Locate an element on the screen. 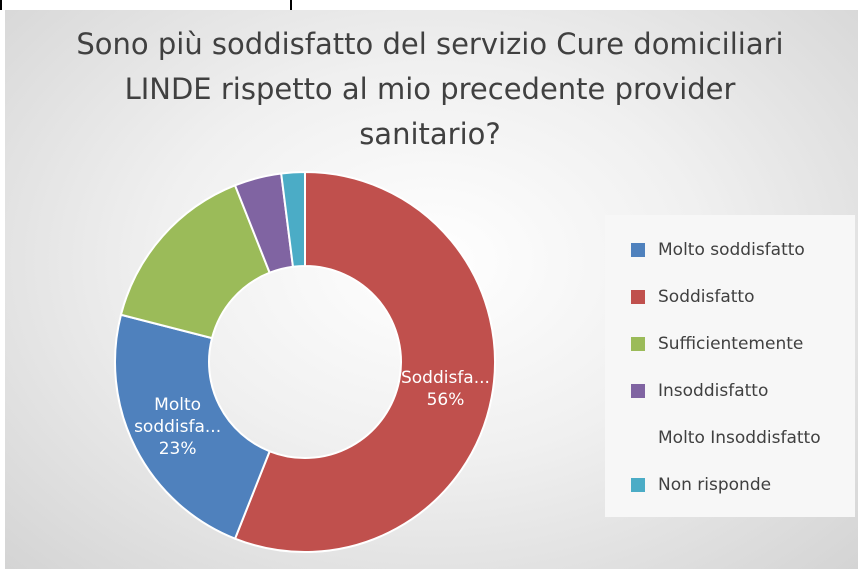 This screenshot has height=569, width=863. legend-label: Insoddisfatto is located at coordinates (713, 391).